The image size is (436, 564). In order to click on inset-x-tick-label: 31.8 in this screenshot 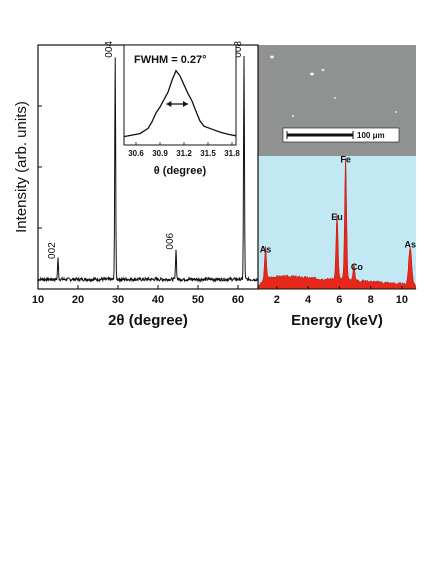, I will do `click(232, 153)`.